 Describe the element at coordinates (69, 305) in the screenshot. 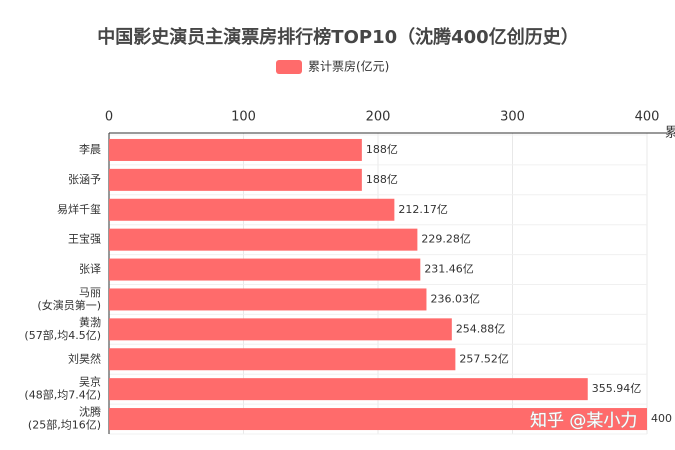

I see `y-tick-label: (女演员第一)` at that location.